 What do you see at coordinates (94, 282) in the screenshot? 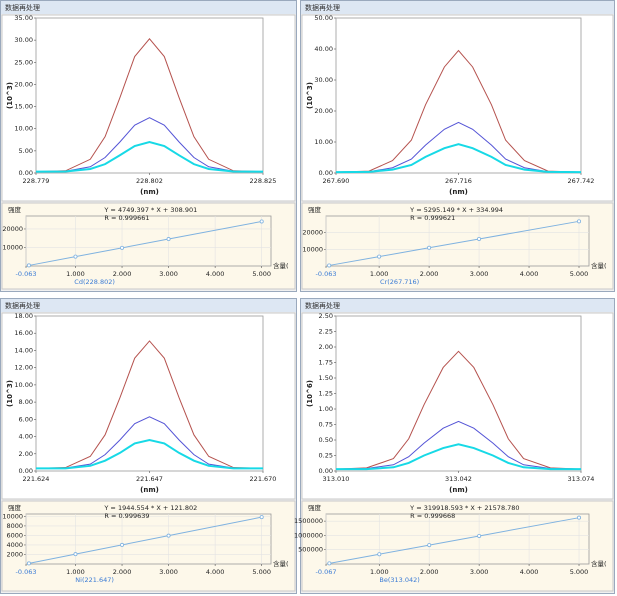
I see `caption: Cd(228.802)` at bounding box center [94, 282].